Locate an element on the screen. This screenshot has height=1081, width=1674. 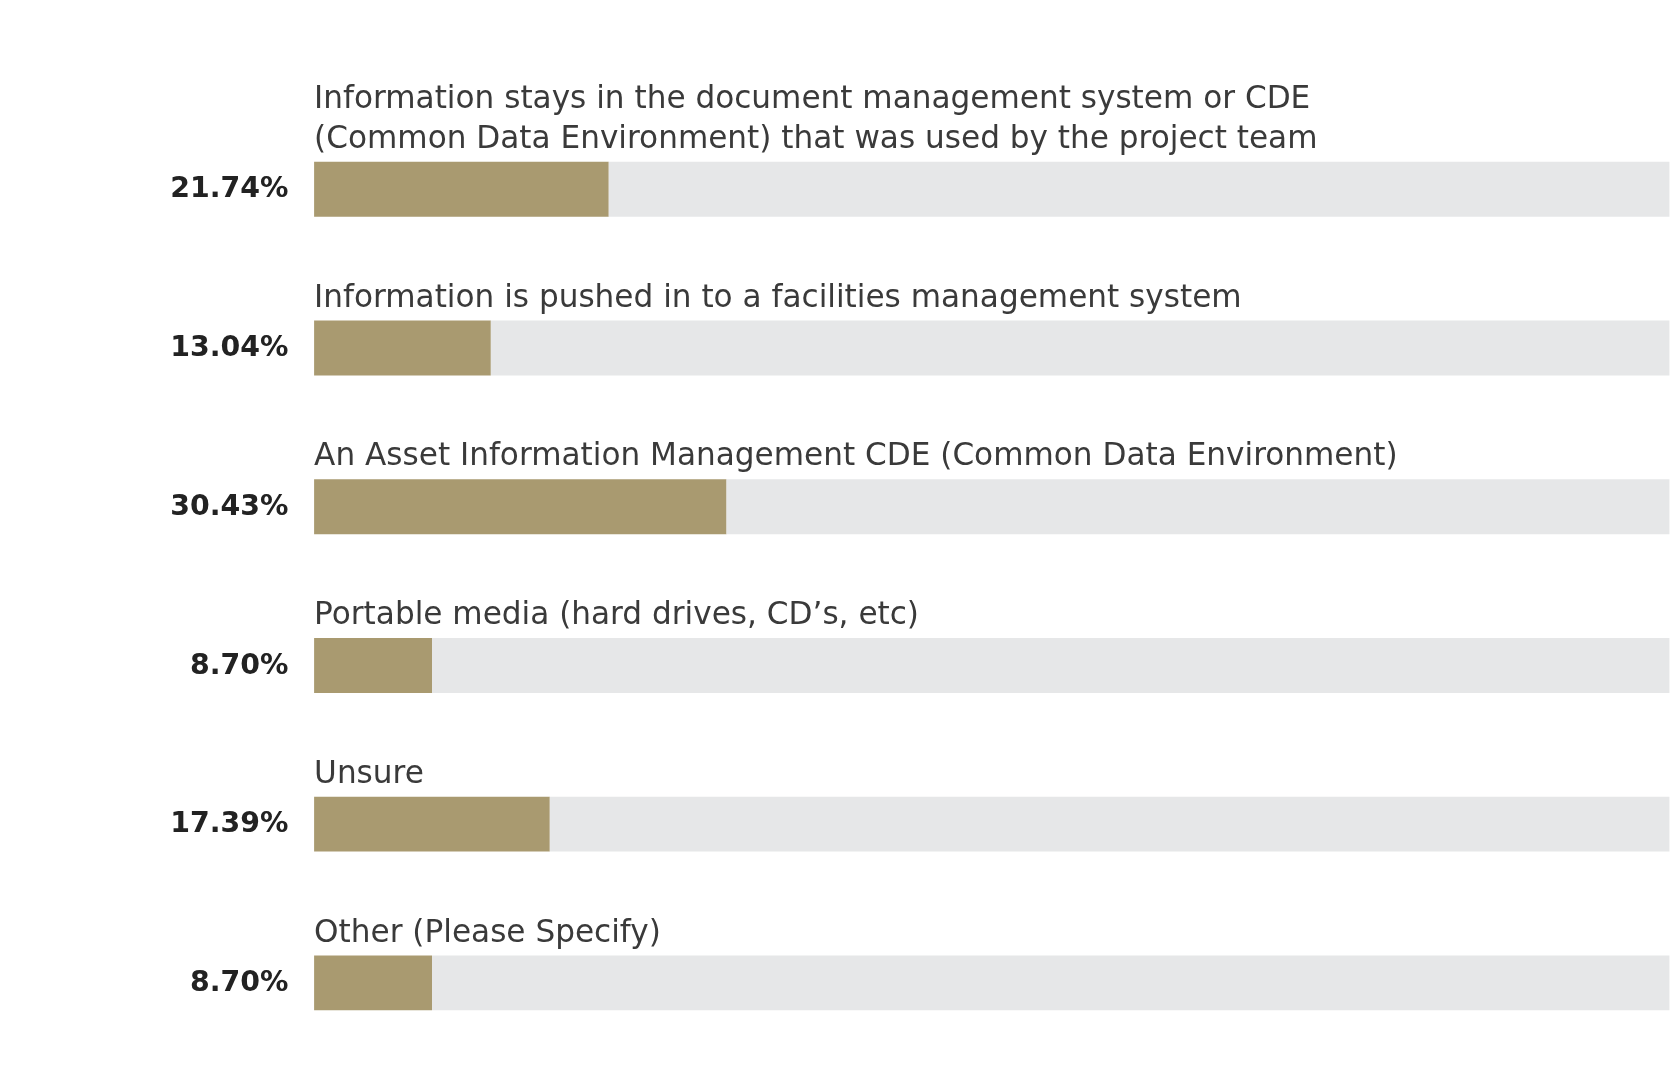
y-tick-label: Unsure is located at coordinates (369, 771).